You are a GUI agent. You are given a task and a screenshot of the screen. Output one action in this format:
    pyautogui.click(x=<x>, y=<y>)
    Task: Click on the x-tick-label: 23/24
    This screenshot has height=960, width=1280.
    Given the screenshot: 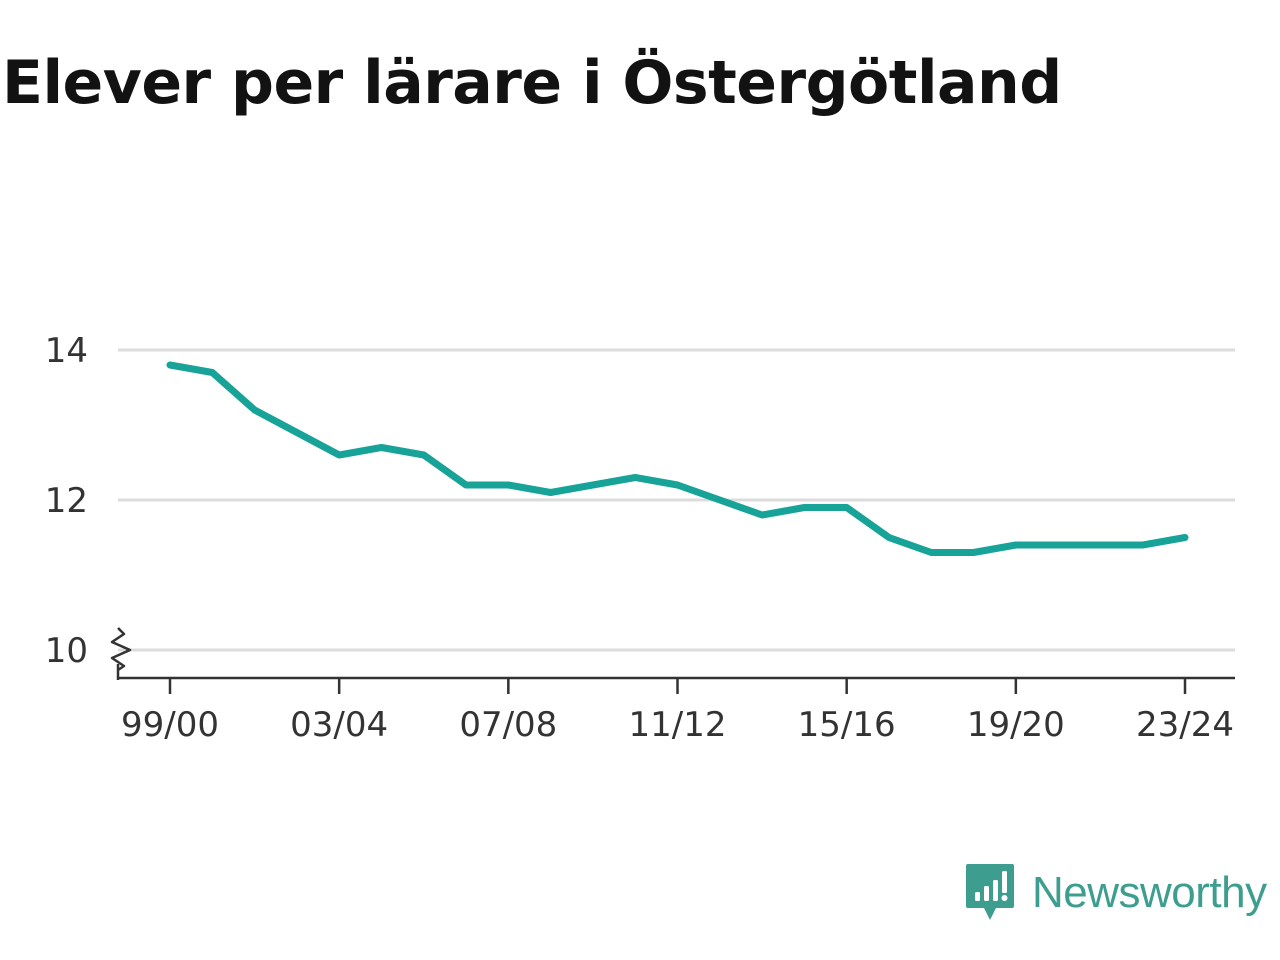 What is the action you would take?
    pyautogui.click(x=1185, y=725)
    